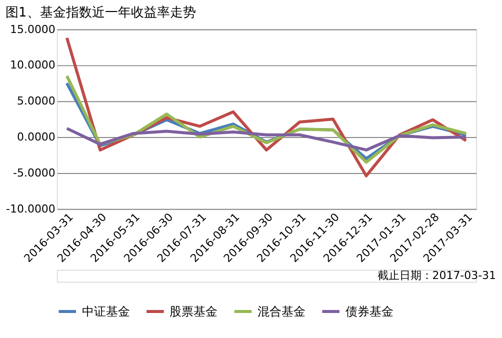 The width and height of the screenshot is (502, 338). Describe the element at coordinates (281, 311) in the screenshot. I see `legend-label: 混合基金` at that location.